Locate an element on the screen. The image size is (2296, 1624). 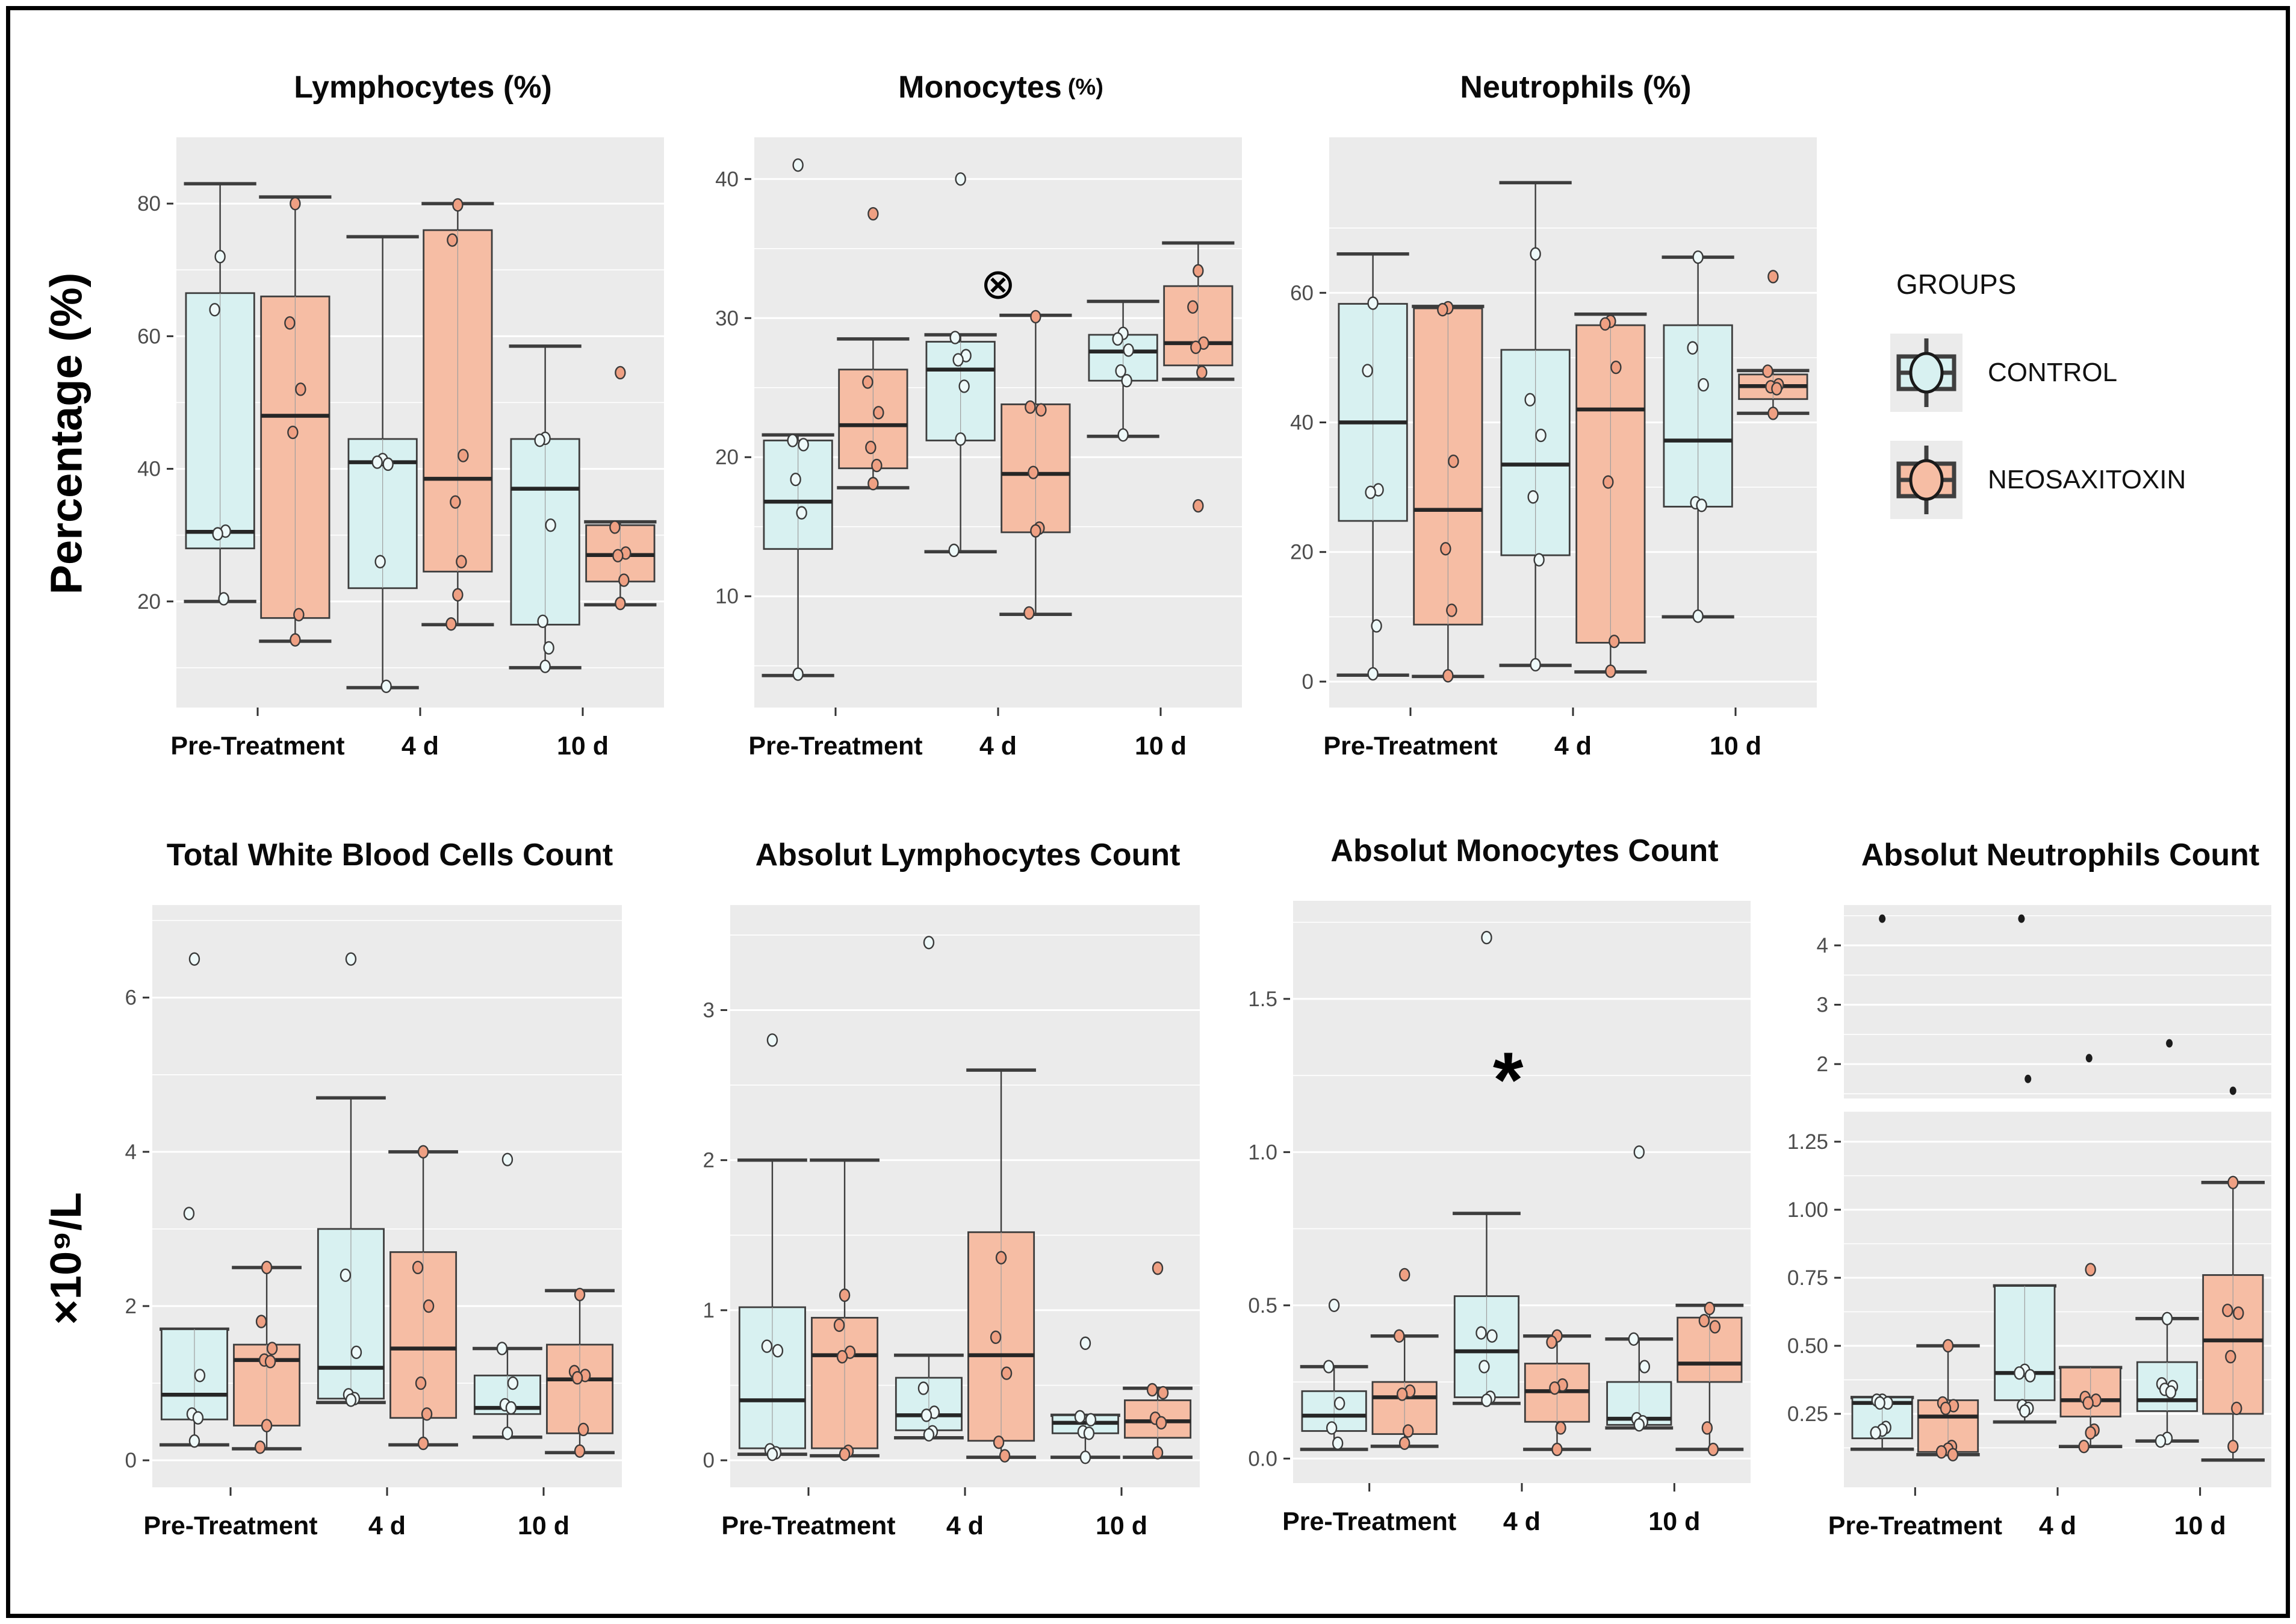
svg-text: 0.25 is located at coordinates (1807, 1414).